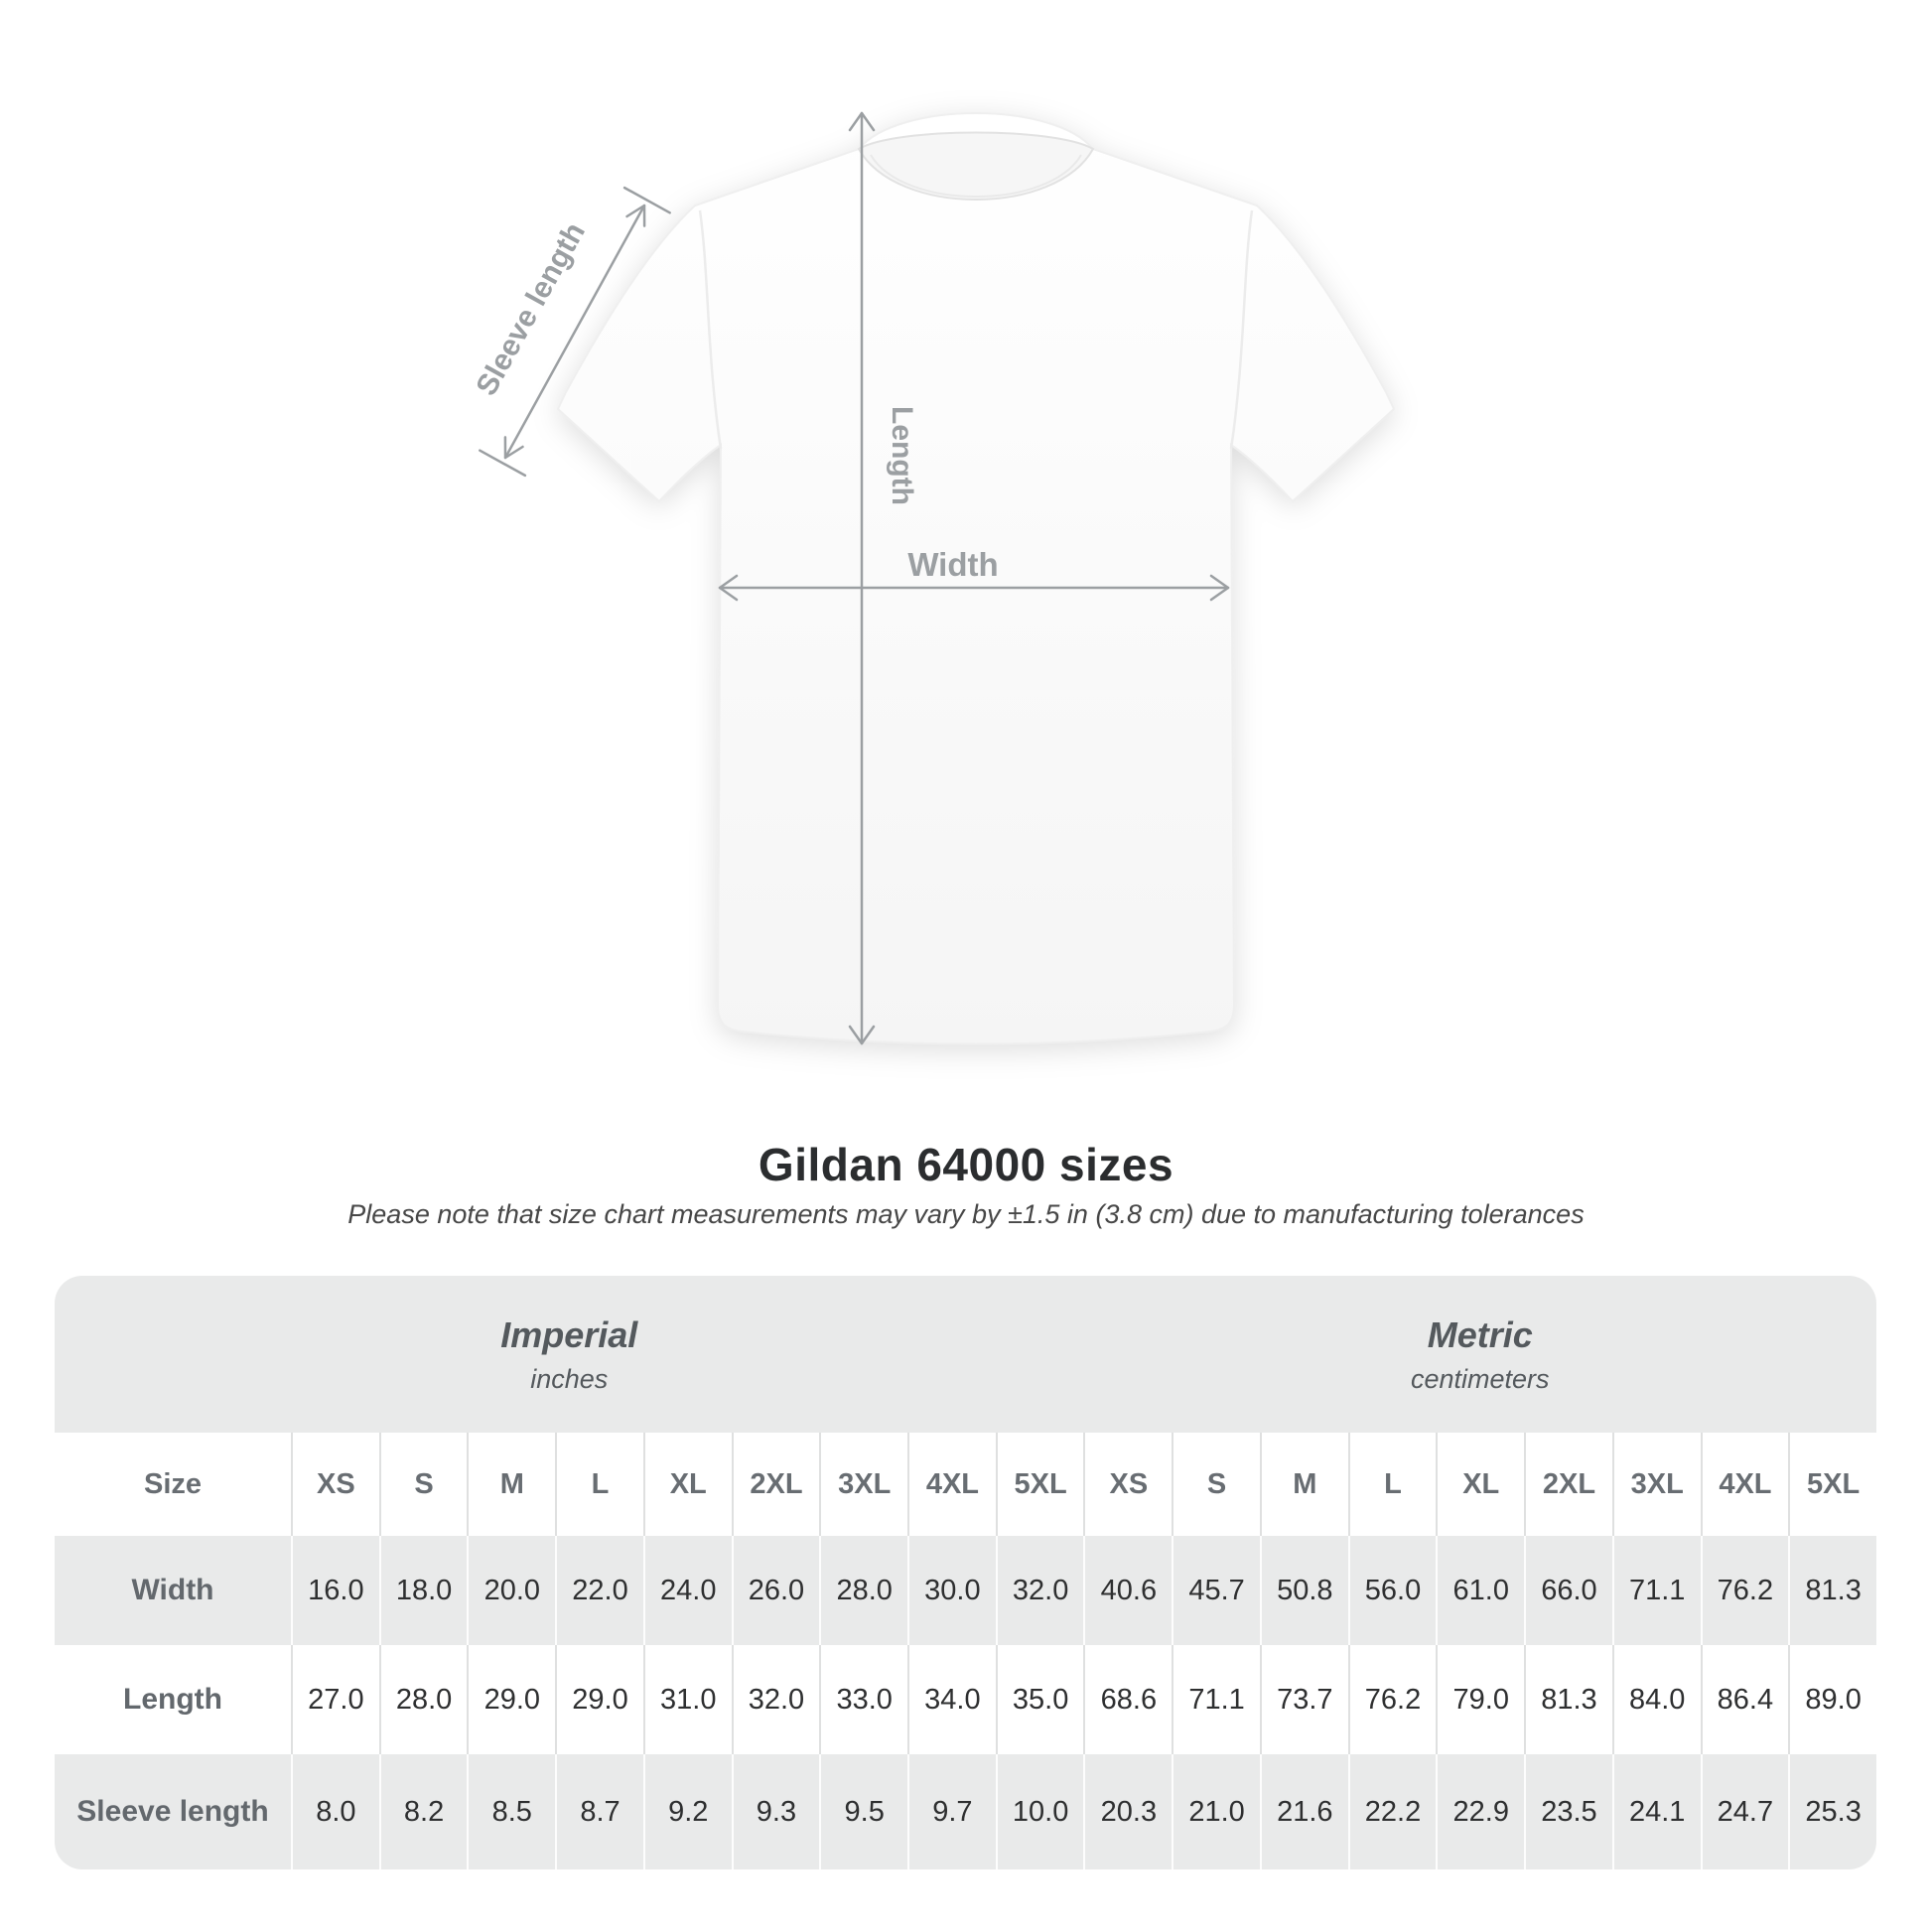 The height and width of the screenshot is (1932, 1932). I want to click on row-label: Sleeve length, so click(172, 1812).